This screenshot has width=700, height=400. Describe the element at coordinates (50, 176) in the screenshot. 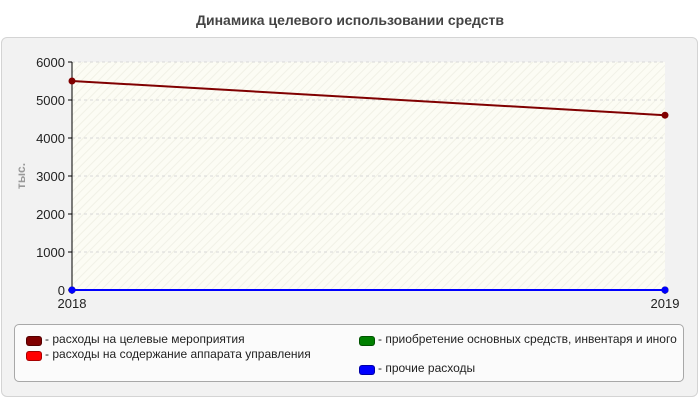

I see `y-tick-label: 3000` at that location.